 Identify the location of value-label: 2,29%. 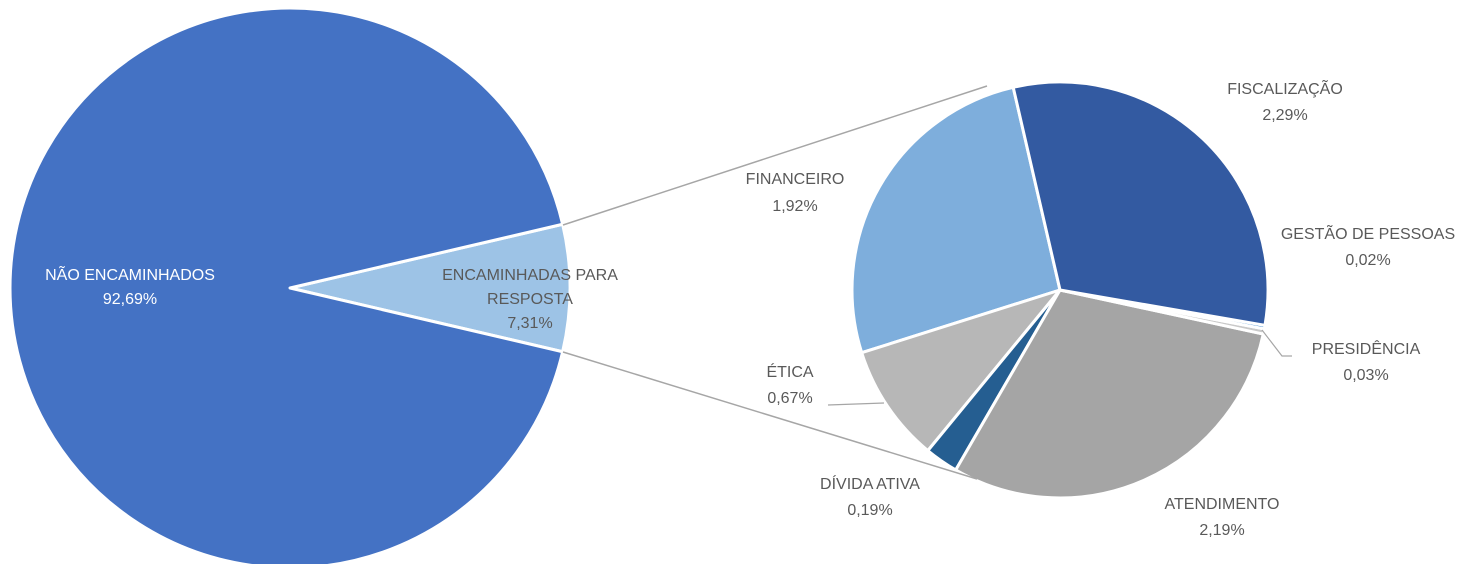
(1285, 115).